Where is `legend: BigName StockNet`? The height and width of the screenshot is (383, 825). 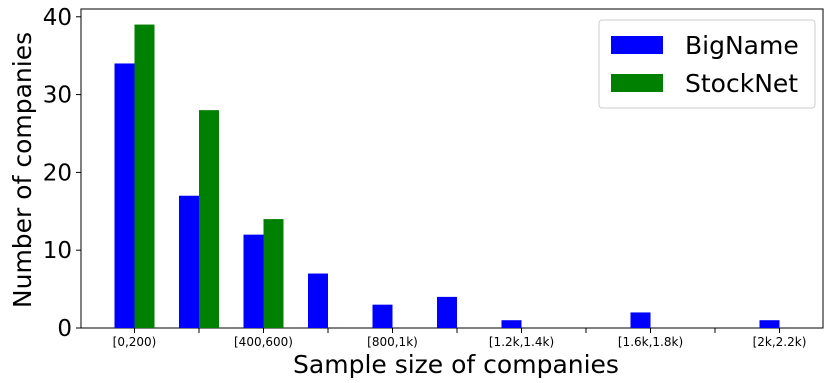 legend: BigName StockNet is located at coordinates (707, 64).